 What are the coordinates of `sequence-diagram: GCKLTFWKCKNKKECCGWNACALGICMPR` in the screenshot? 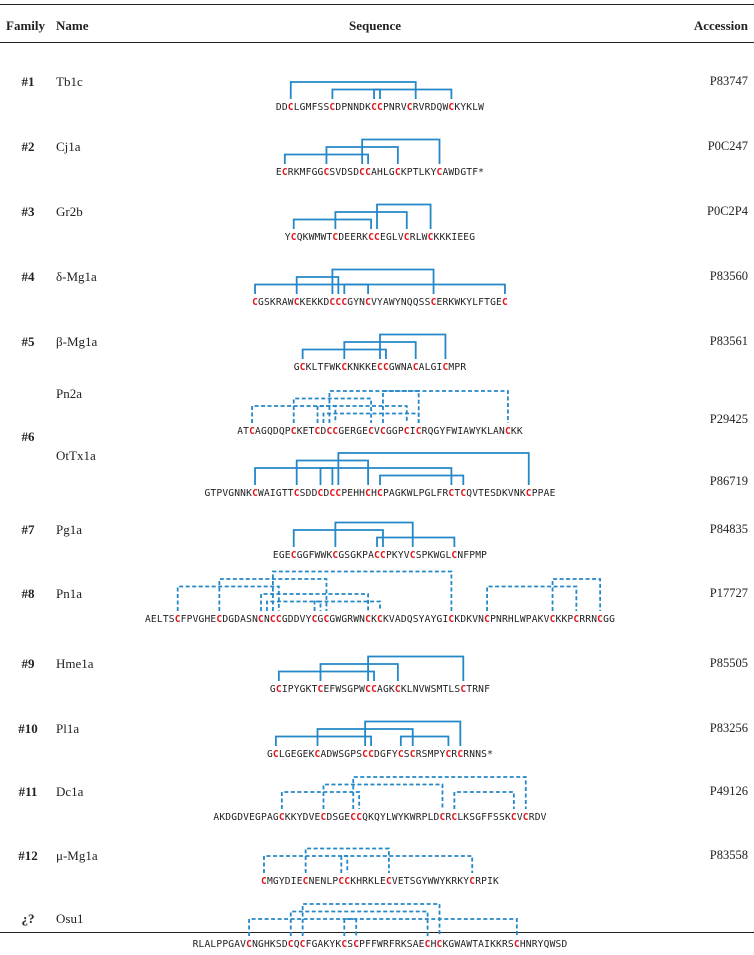 It's located at (380, 353).